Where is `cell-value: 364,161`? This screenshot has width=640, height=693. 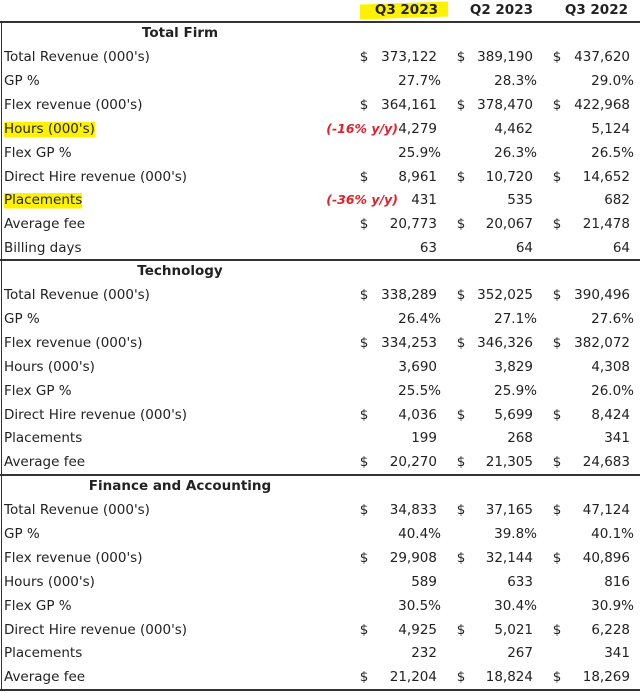
cell-value: 364,161 is located at coordinates (409, 104).